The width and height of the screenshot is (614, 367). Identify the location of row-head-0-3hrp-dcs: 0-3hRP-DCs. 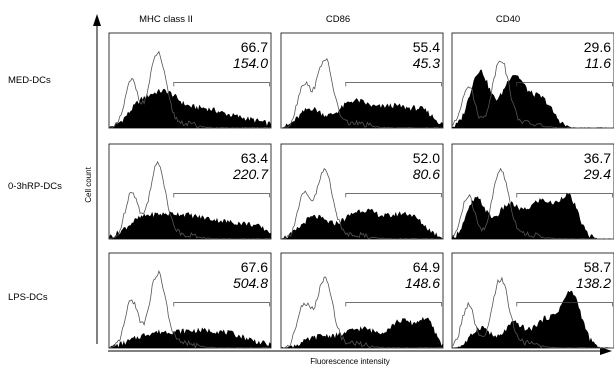
(35, 186).